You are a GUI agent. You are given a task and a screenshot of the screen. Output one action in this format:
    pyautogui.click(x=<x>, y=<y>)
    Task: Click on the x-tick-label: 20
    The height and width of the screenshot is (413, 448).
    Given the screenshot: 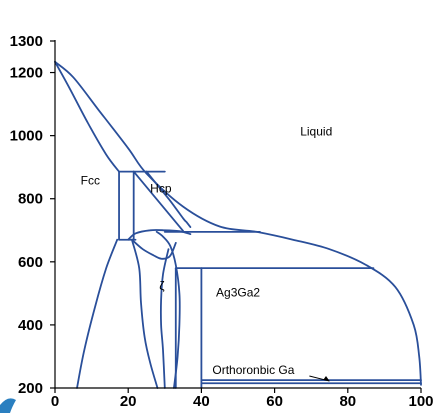 What is the action you would take?
    pyautogui.click(x=128, y=401)
    